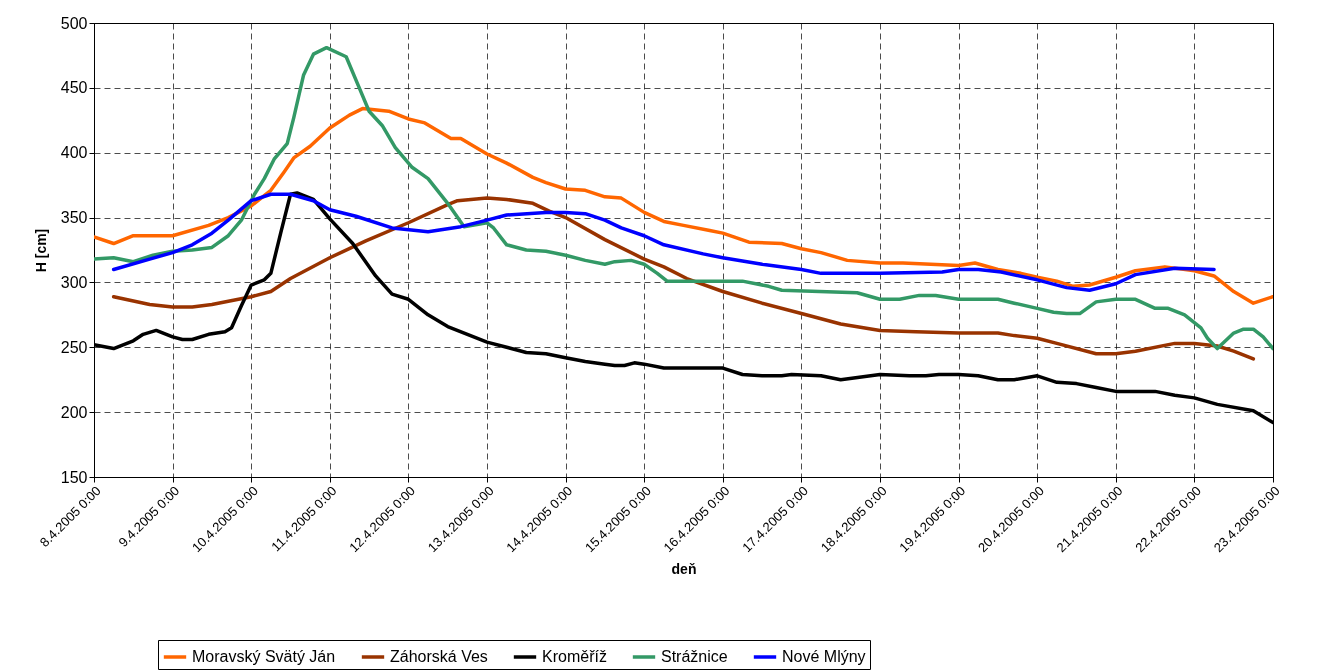 The width and height of the screenshot is (1335, 670). What do you see at coordinates (40, 250) in the screenshot?
I see `y-axis-title: H [cm]` at bounding box center [40, 250].